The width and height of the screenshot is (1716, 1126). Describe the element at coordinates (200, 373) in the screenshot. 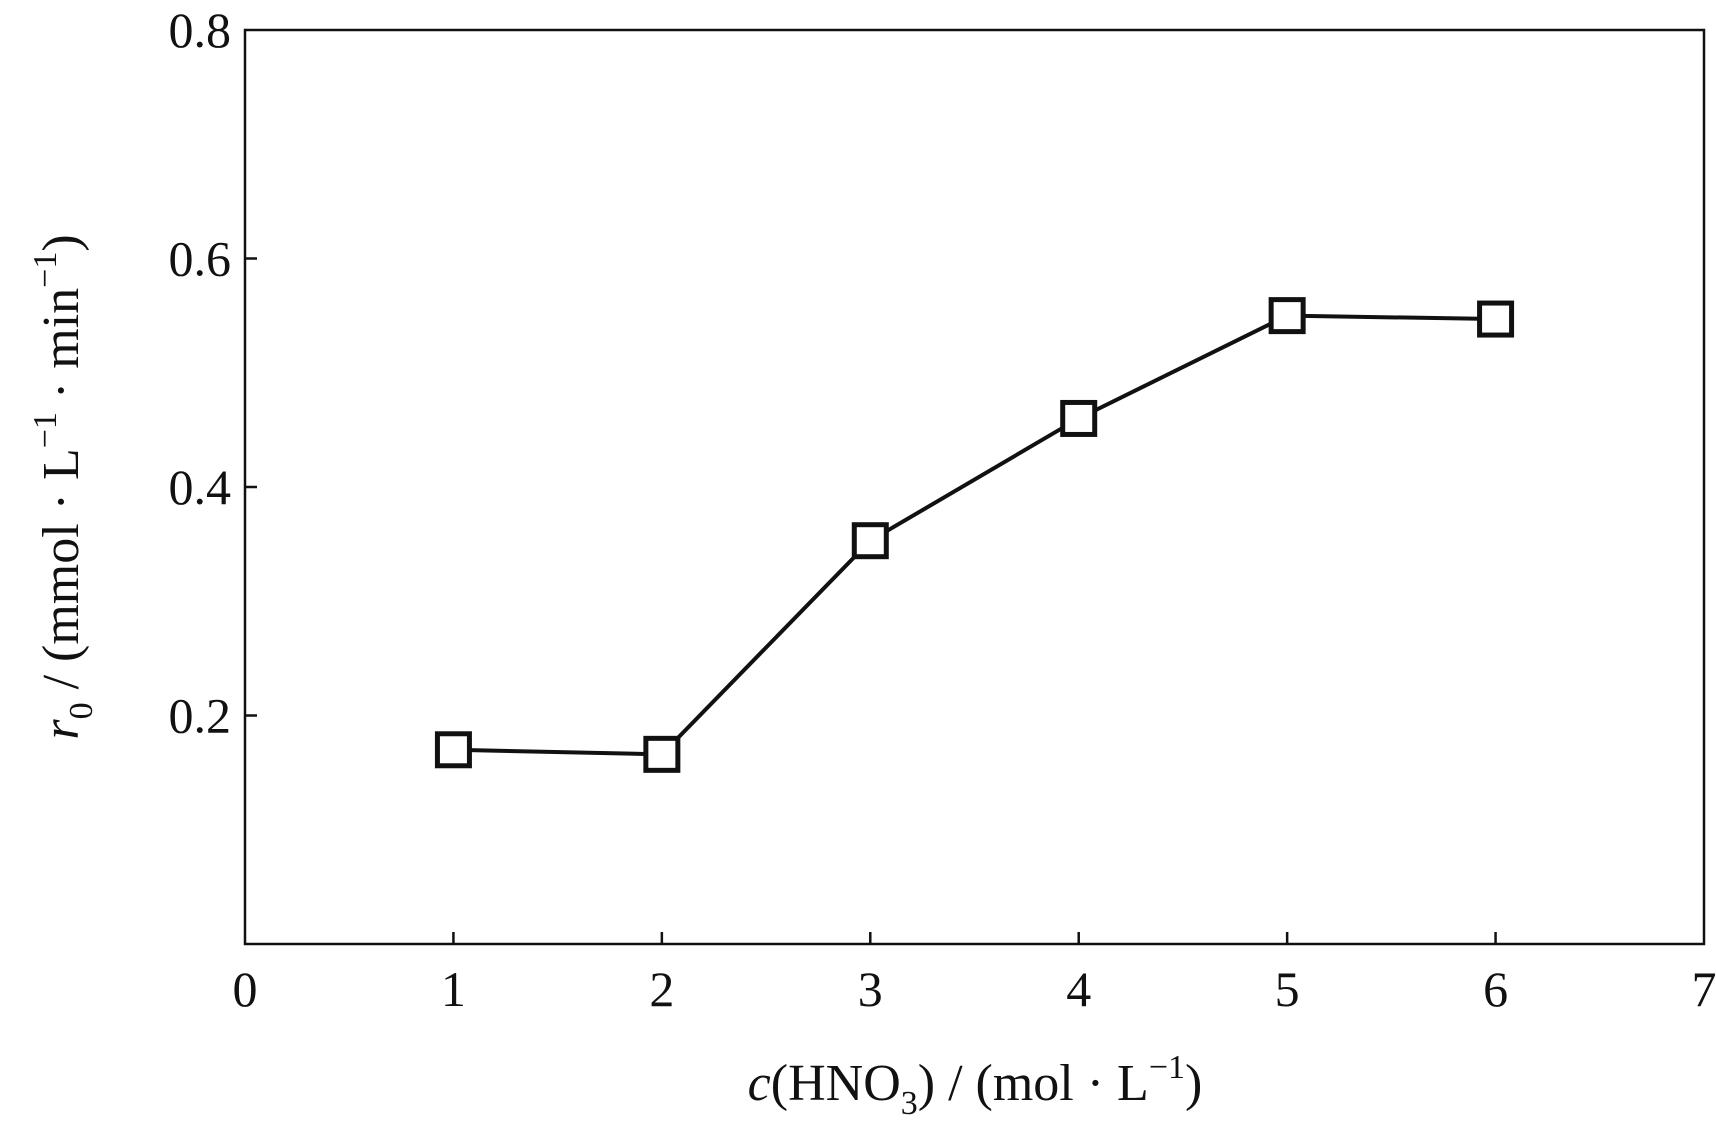

I see `y-tick-labels: 0.2 0.4 0.6 0.8` at that location.